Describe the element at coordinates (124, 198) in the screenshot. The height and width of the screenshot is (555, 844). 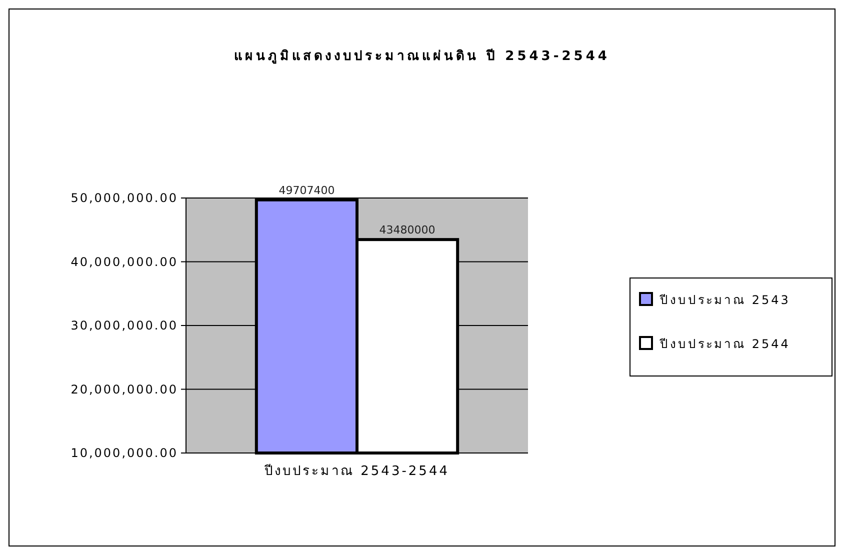
I see `y-tick-label: 50,000,000.00` at that location.